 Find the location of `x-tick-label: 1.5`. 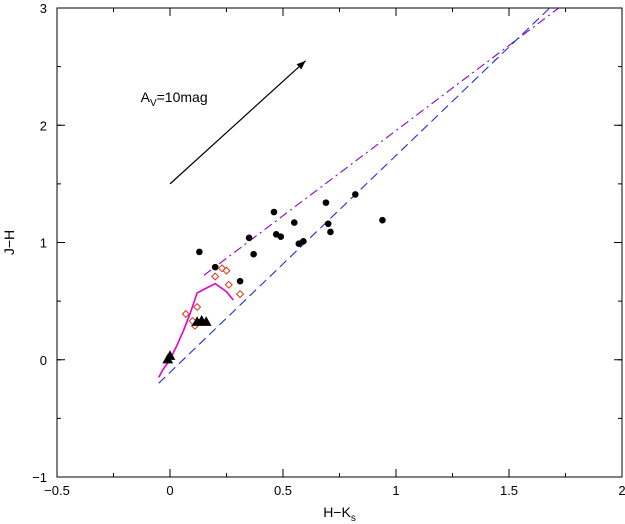

x-tick-label: 1.5 is located at coordinates (509, 490).